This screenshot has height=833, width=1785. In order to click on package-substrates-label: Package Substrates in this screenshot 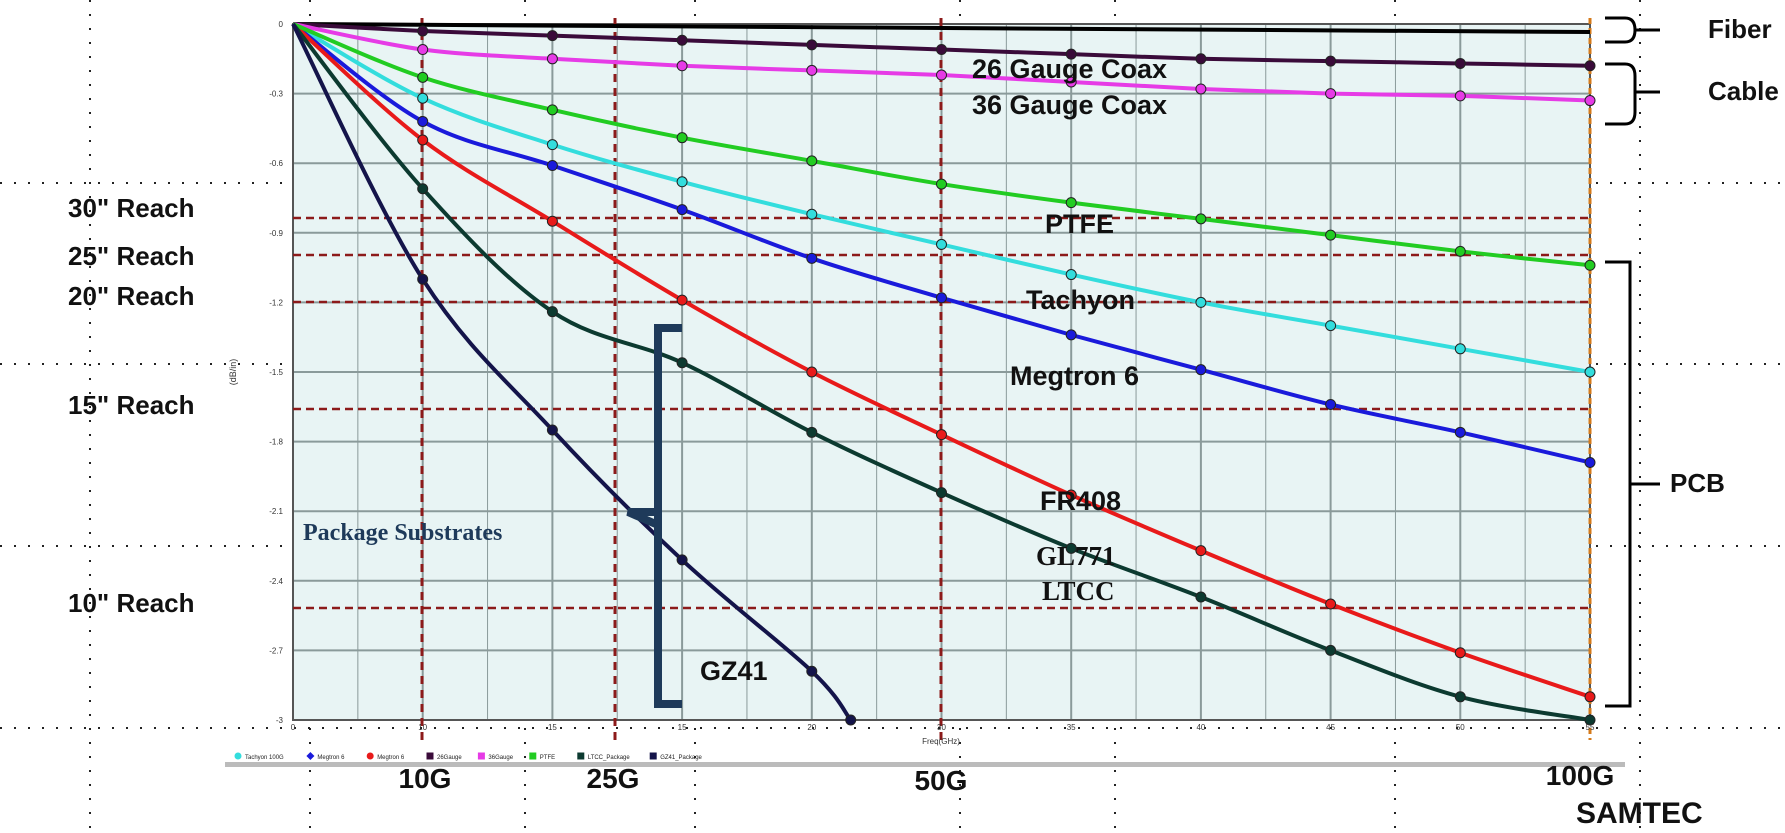, I will do `click(402, 533)`.